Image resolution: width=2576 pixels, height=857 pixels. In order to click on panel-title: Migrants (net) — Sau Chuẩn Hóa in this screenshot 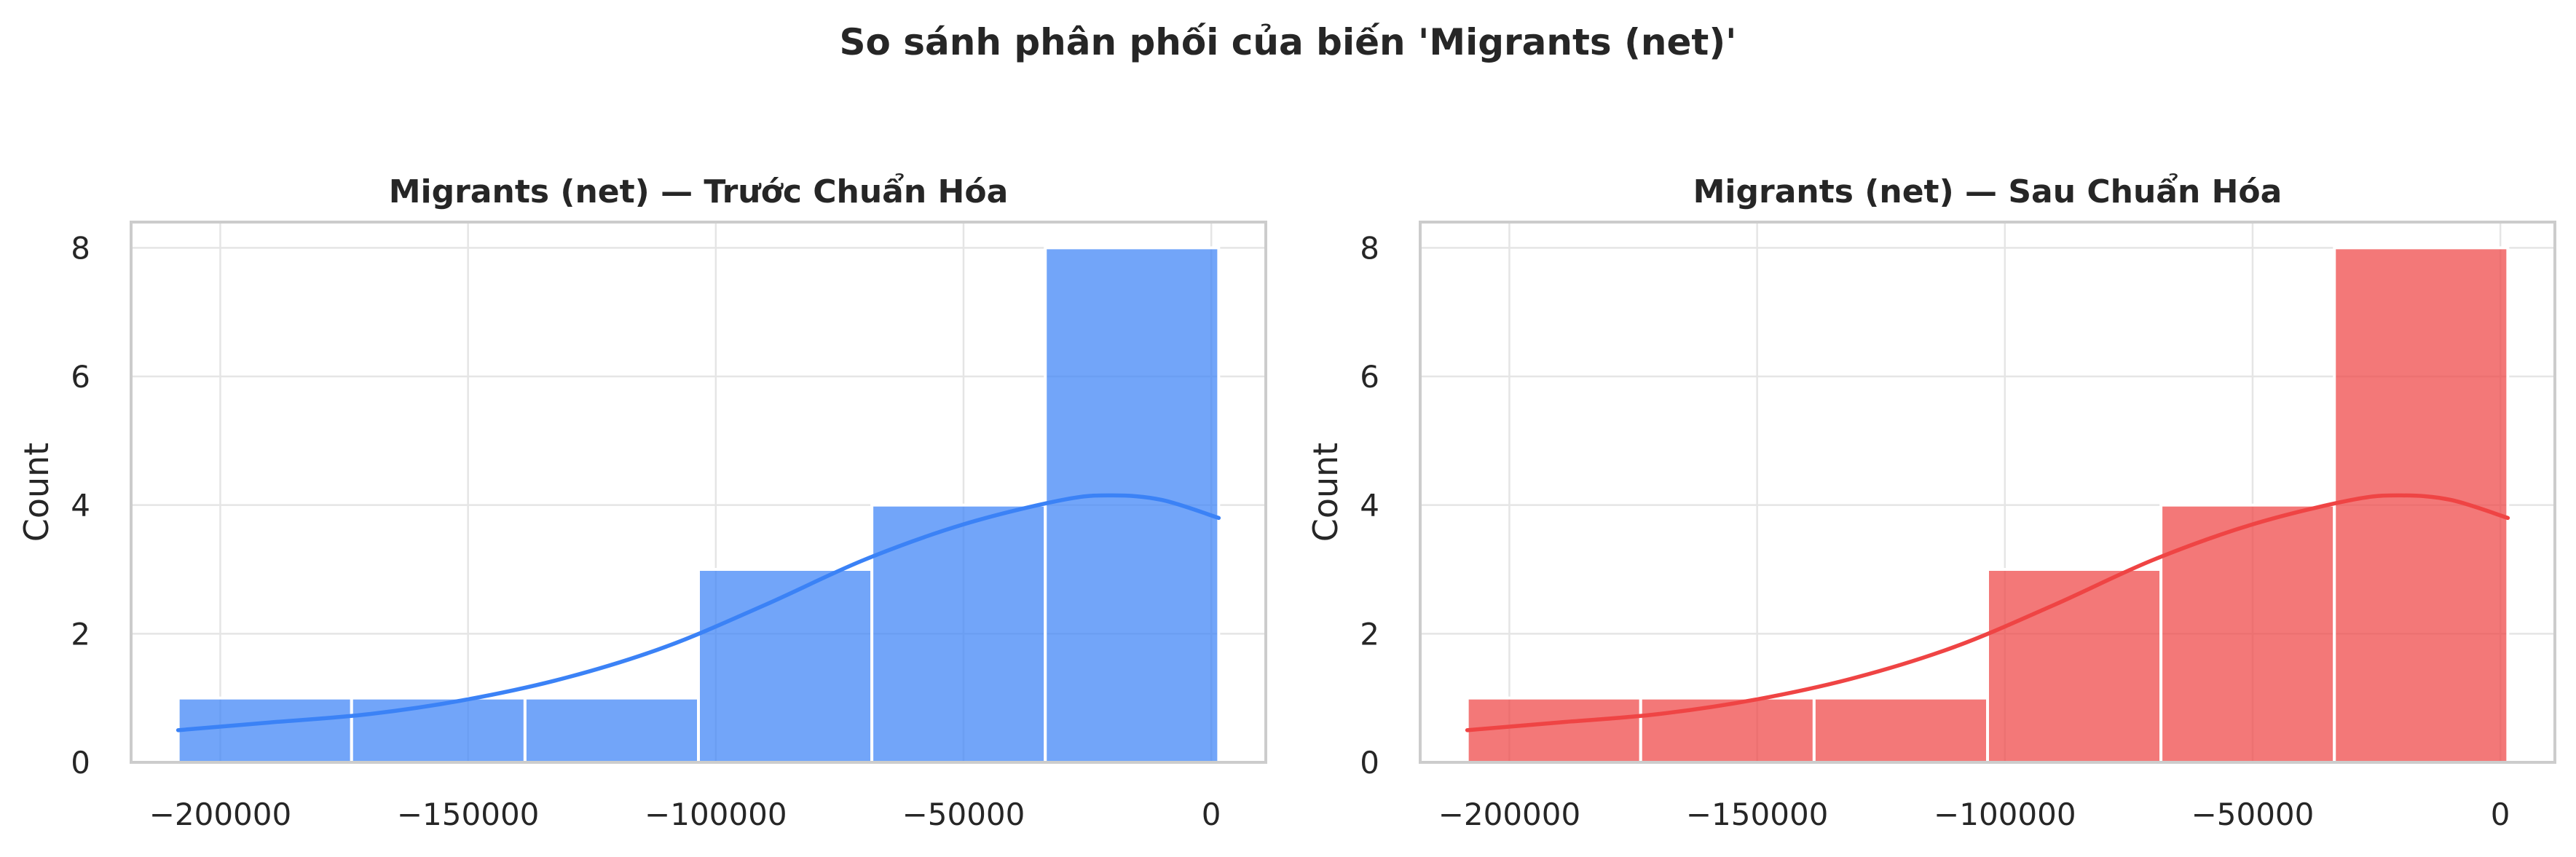, I will do `click(1987, 192)`.